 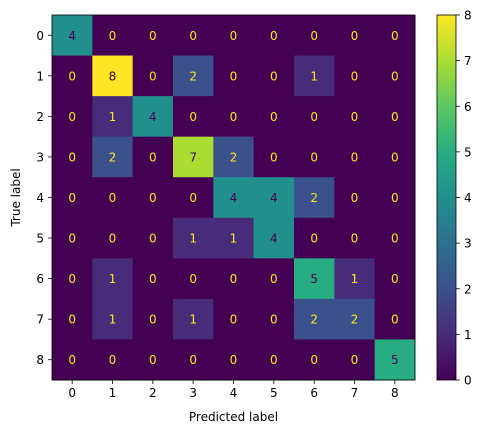 I want to click on x-axis-label: Predicted label, so click(x=233, y=417).